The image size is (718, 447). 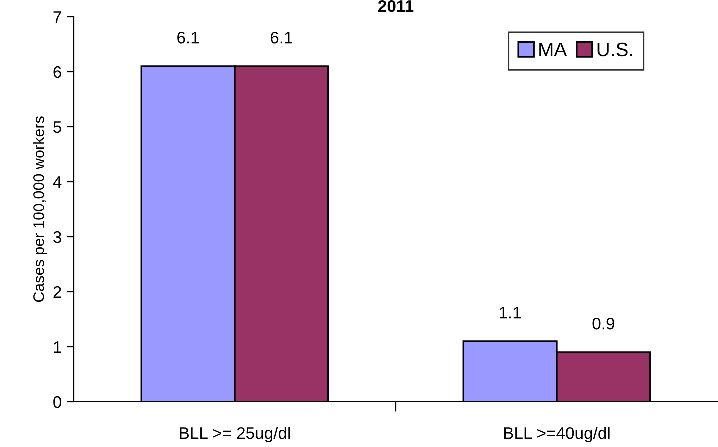 What do you see at coordinates (57, 182) in the screenshot?
I see `y-tick-label: 4` at bounding box center [57, 182].